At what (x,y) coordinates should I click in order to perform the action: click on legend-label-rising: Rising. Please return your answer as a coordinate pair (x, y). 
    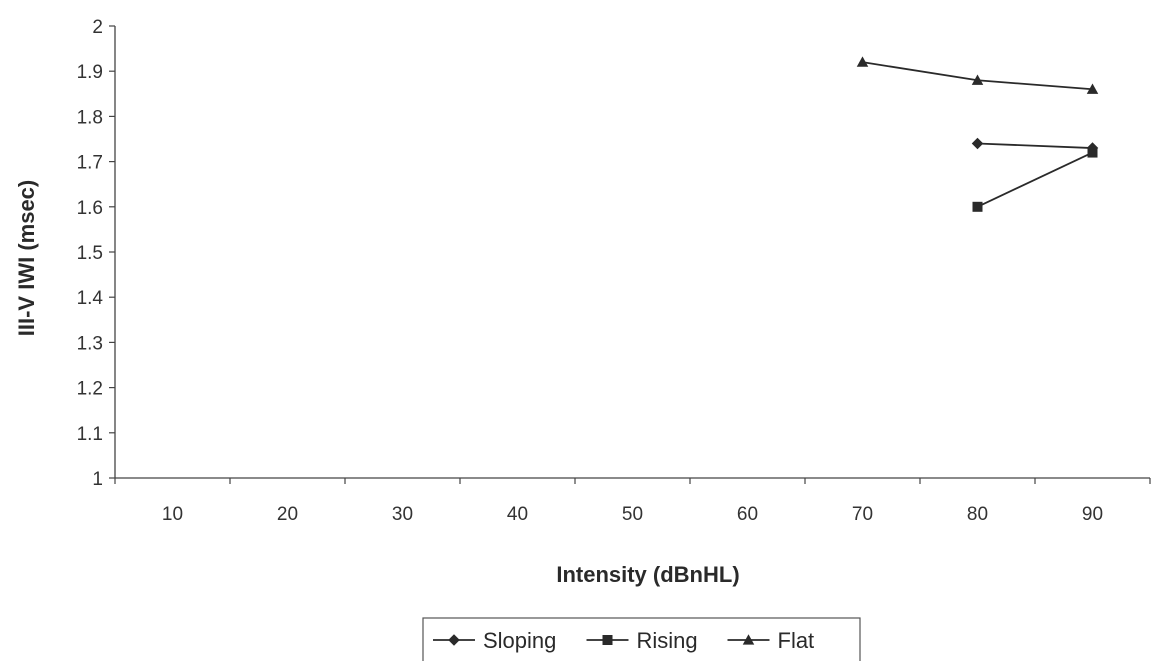
    Looking at the image, I should click on (667, 640).